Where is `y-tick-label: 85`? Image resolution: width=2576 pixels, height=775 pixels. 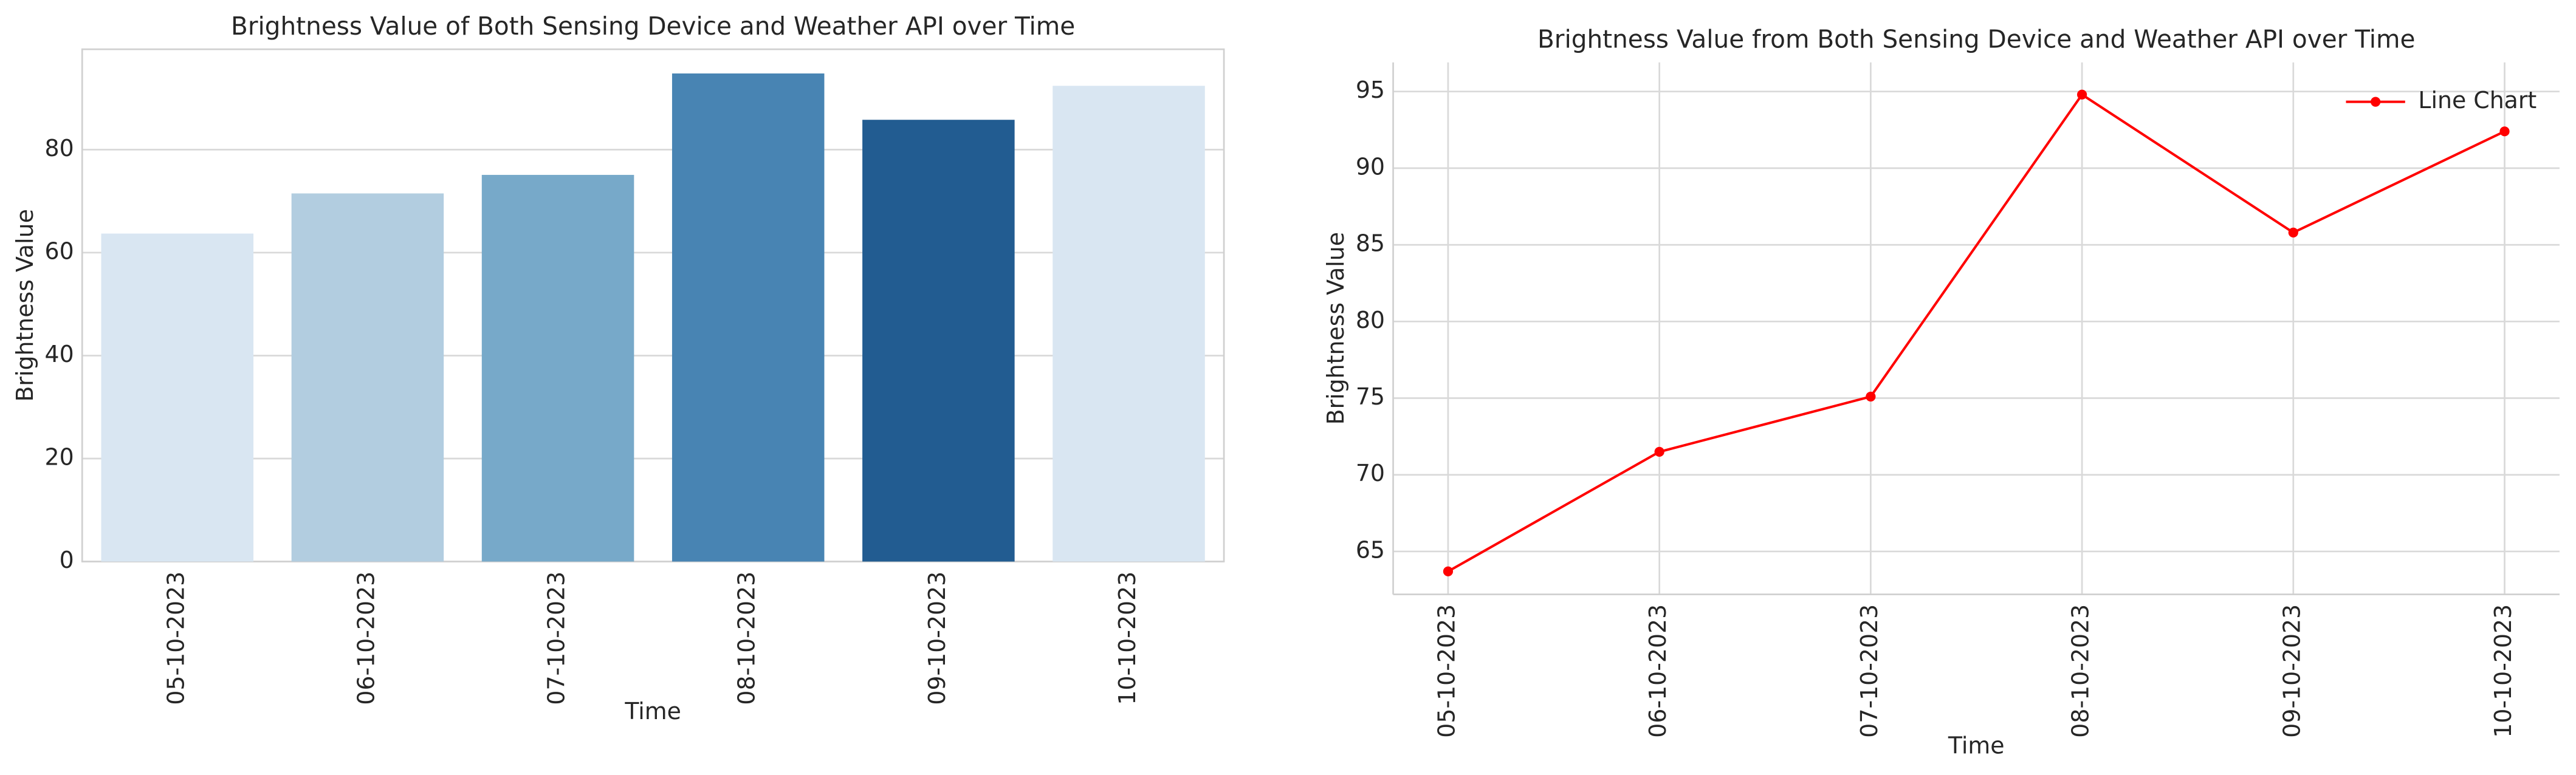
y-tick-label: 85 is located at coordinates (1370, 243).